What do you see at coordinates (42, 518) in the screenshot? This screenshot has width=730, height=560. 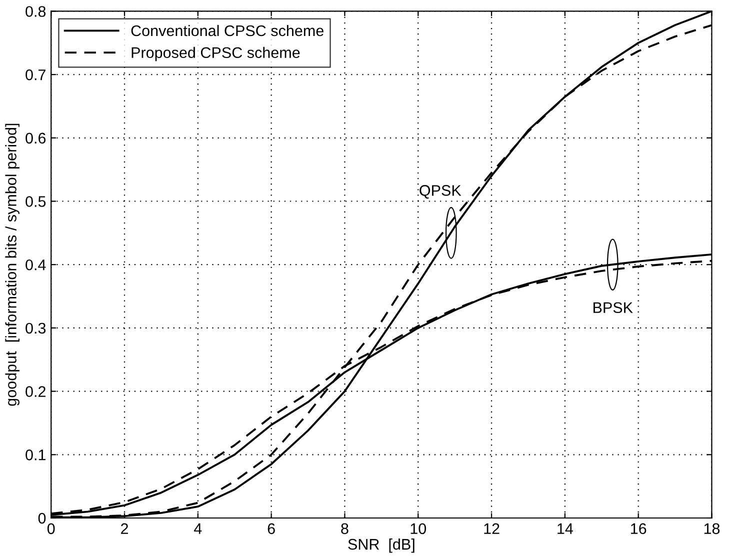 I see `y-tick-label: 0` at bounding box center [42, 518].